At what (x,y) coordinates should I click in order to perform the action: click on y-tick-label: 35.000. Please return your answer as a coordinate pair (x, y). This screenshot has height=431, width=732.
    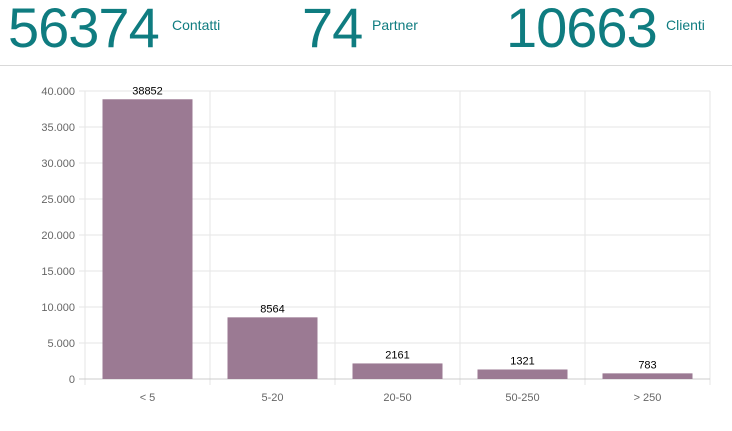
    Looking at the image, I should click on (58, 128).